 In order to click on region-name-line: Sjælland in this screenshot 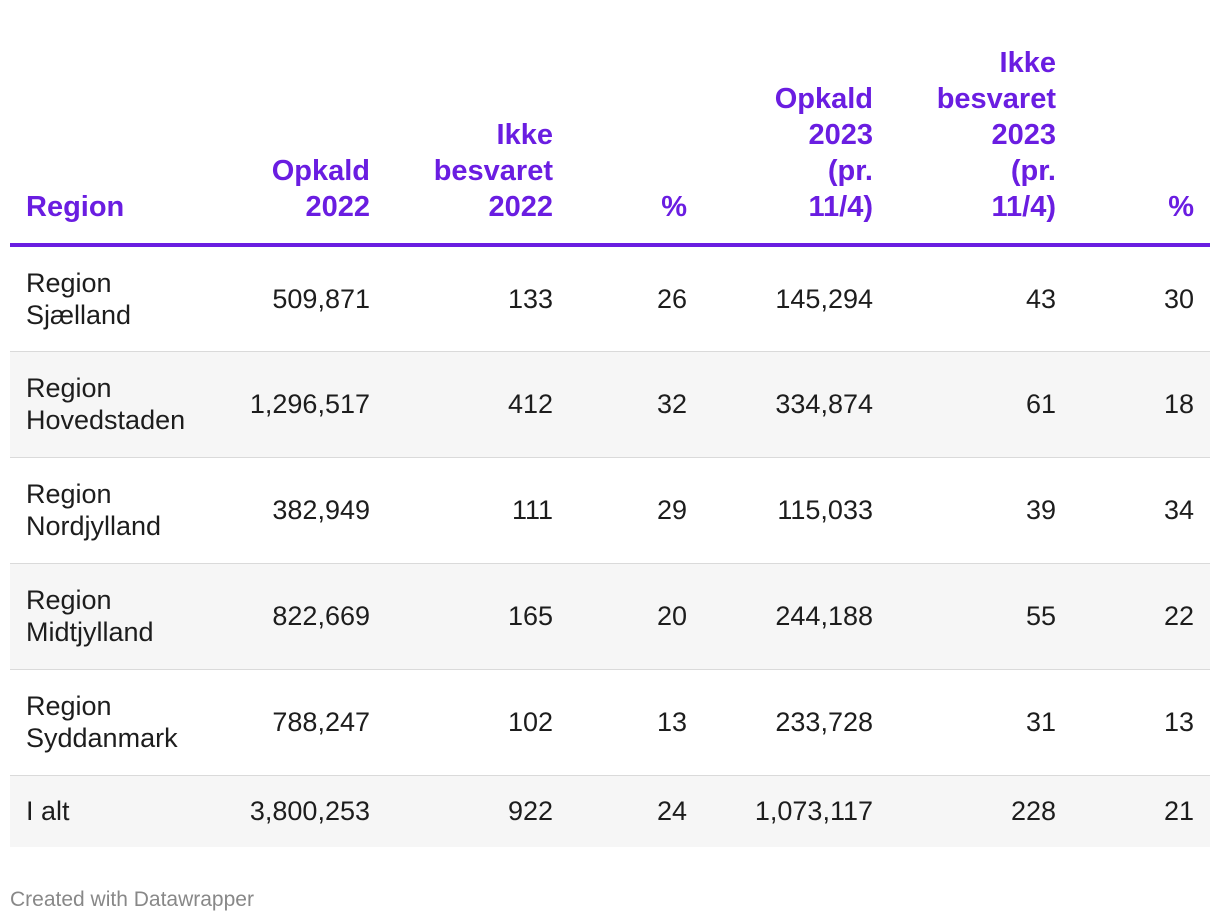, I will do `click(79, 314)`.